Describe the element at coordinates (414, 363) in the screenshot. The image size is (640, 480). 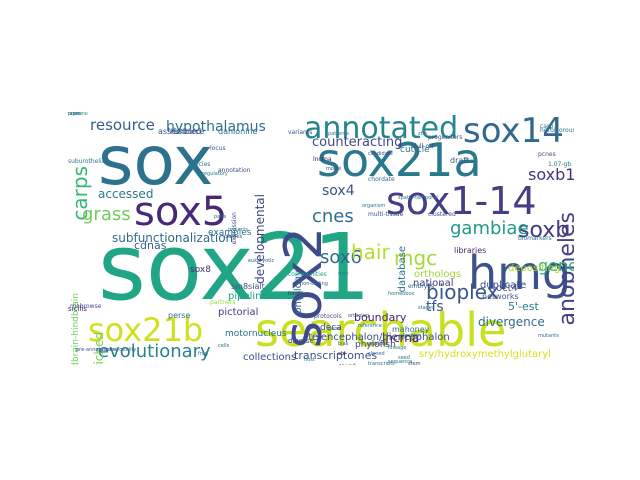
I see `word-stem: stem` at that location.